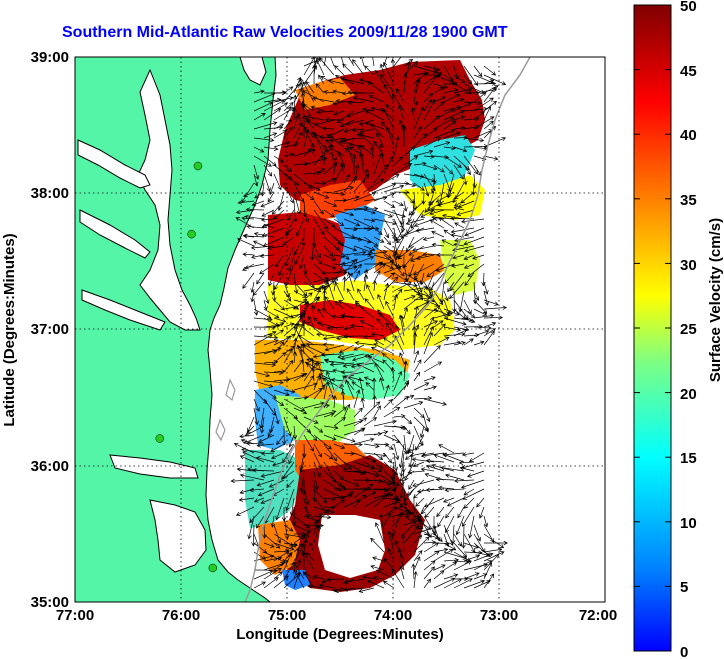 This screenshot has height=659, width=724. What do you see at coordinates (684, 587) in the screenshot?
I see `colorbar-tick: 5` at bounding box center [684, 587].